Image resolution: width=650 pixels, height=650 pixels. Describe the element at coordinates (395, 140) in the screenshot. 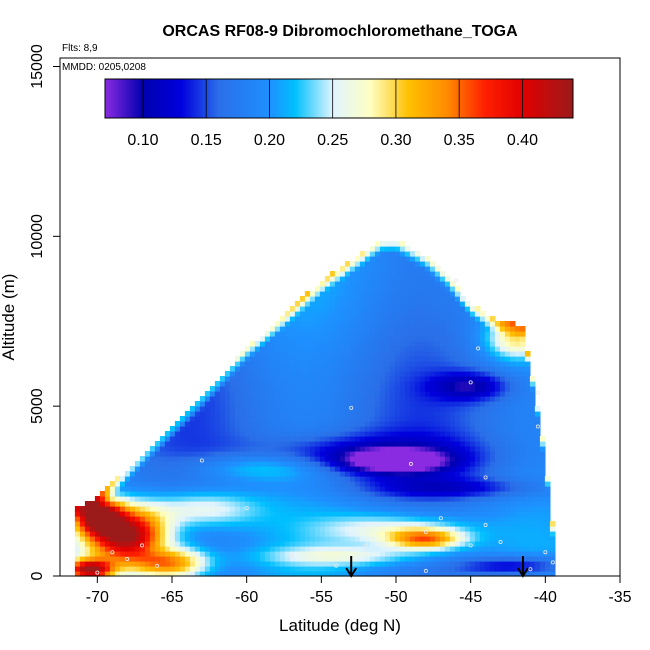

I see `colorbar-tick-label: 0.30` at that location.